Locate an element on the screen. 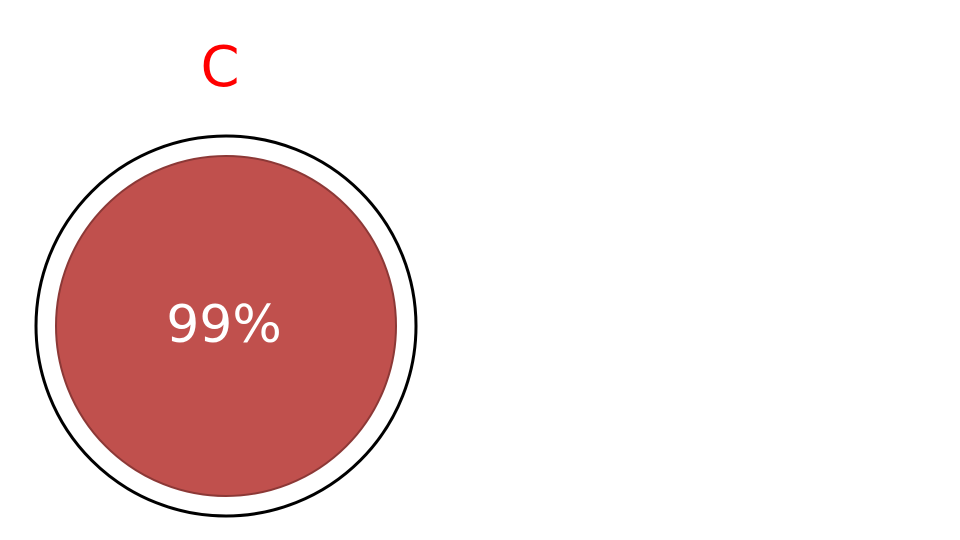 Image resolution: width=960 pixels, height=540 pixels. gauge-value-label: 99% is located at coordinates (224, 325).